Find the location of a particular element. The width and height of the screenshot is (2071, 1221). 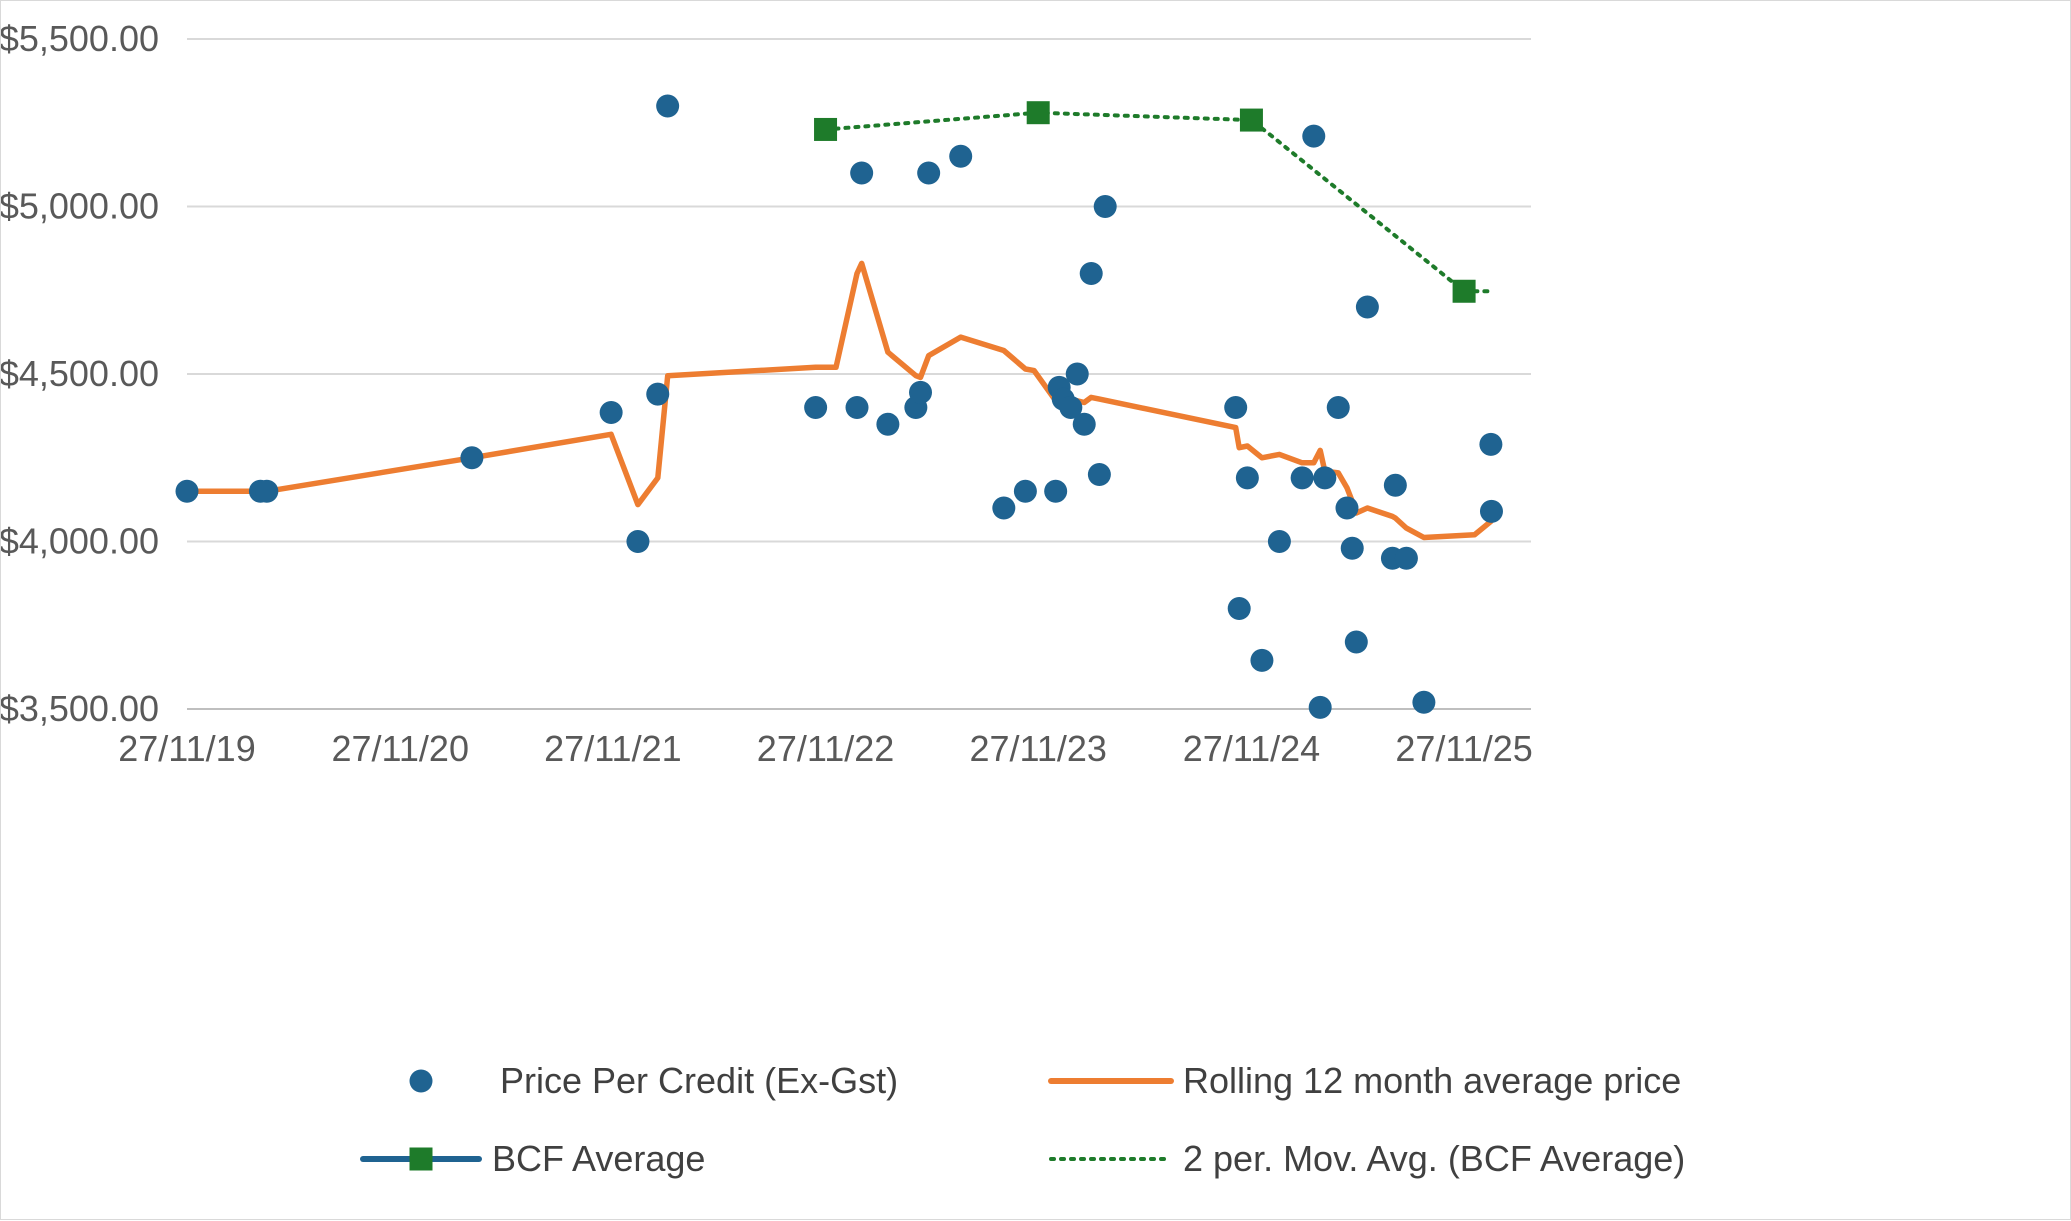

legend-label-moving-average: 2 per. Mov. Avg. (BCF Average) is located at coordinates (1434, 1158).